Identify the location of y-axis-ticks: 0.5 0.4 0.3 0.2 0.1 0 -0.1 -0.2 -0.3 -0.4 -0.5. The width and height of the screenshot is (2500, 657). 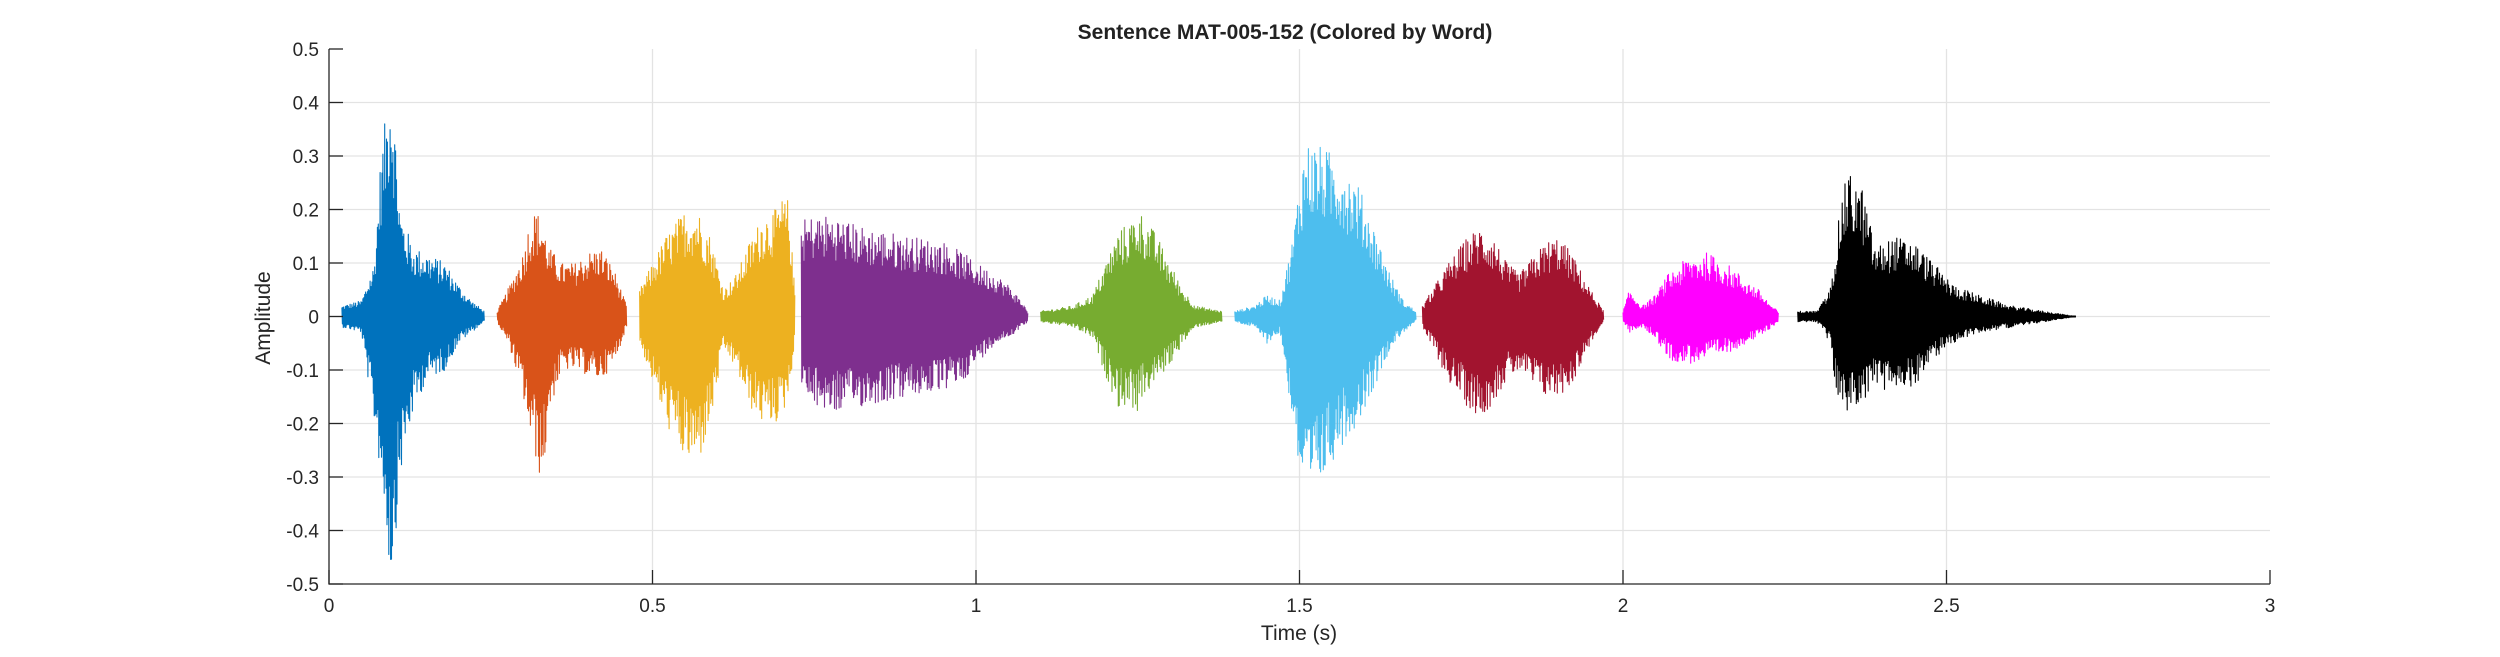
(314, 318).